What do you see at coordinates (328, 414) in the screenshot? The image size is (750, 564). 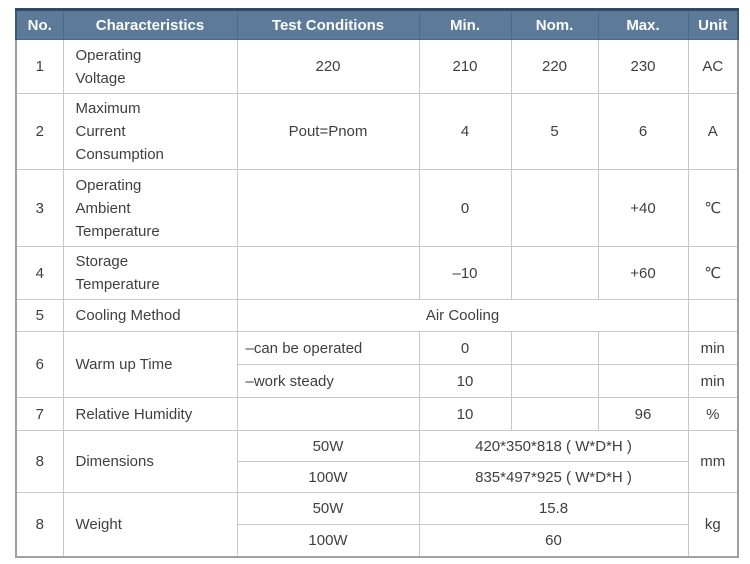 I see `cell-r7-test-conditions` at bounding box center [328, 414].